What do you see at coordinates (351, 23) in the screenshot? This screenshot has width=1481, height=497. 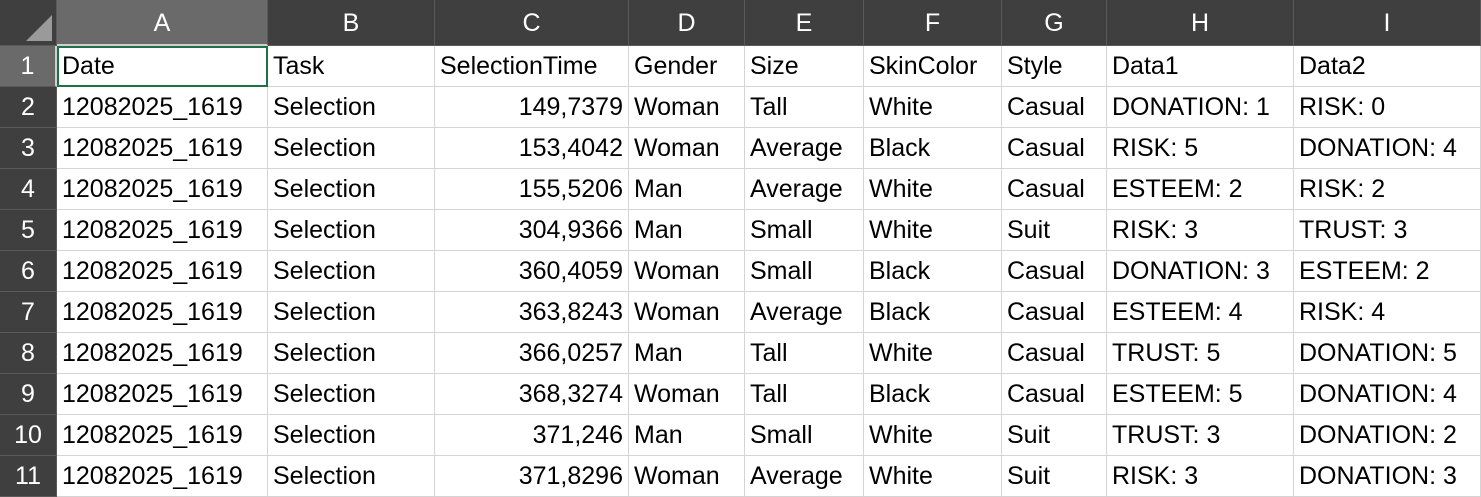 I see `column-header-b: B` at bounding box center [351, 23].